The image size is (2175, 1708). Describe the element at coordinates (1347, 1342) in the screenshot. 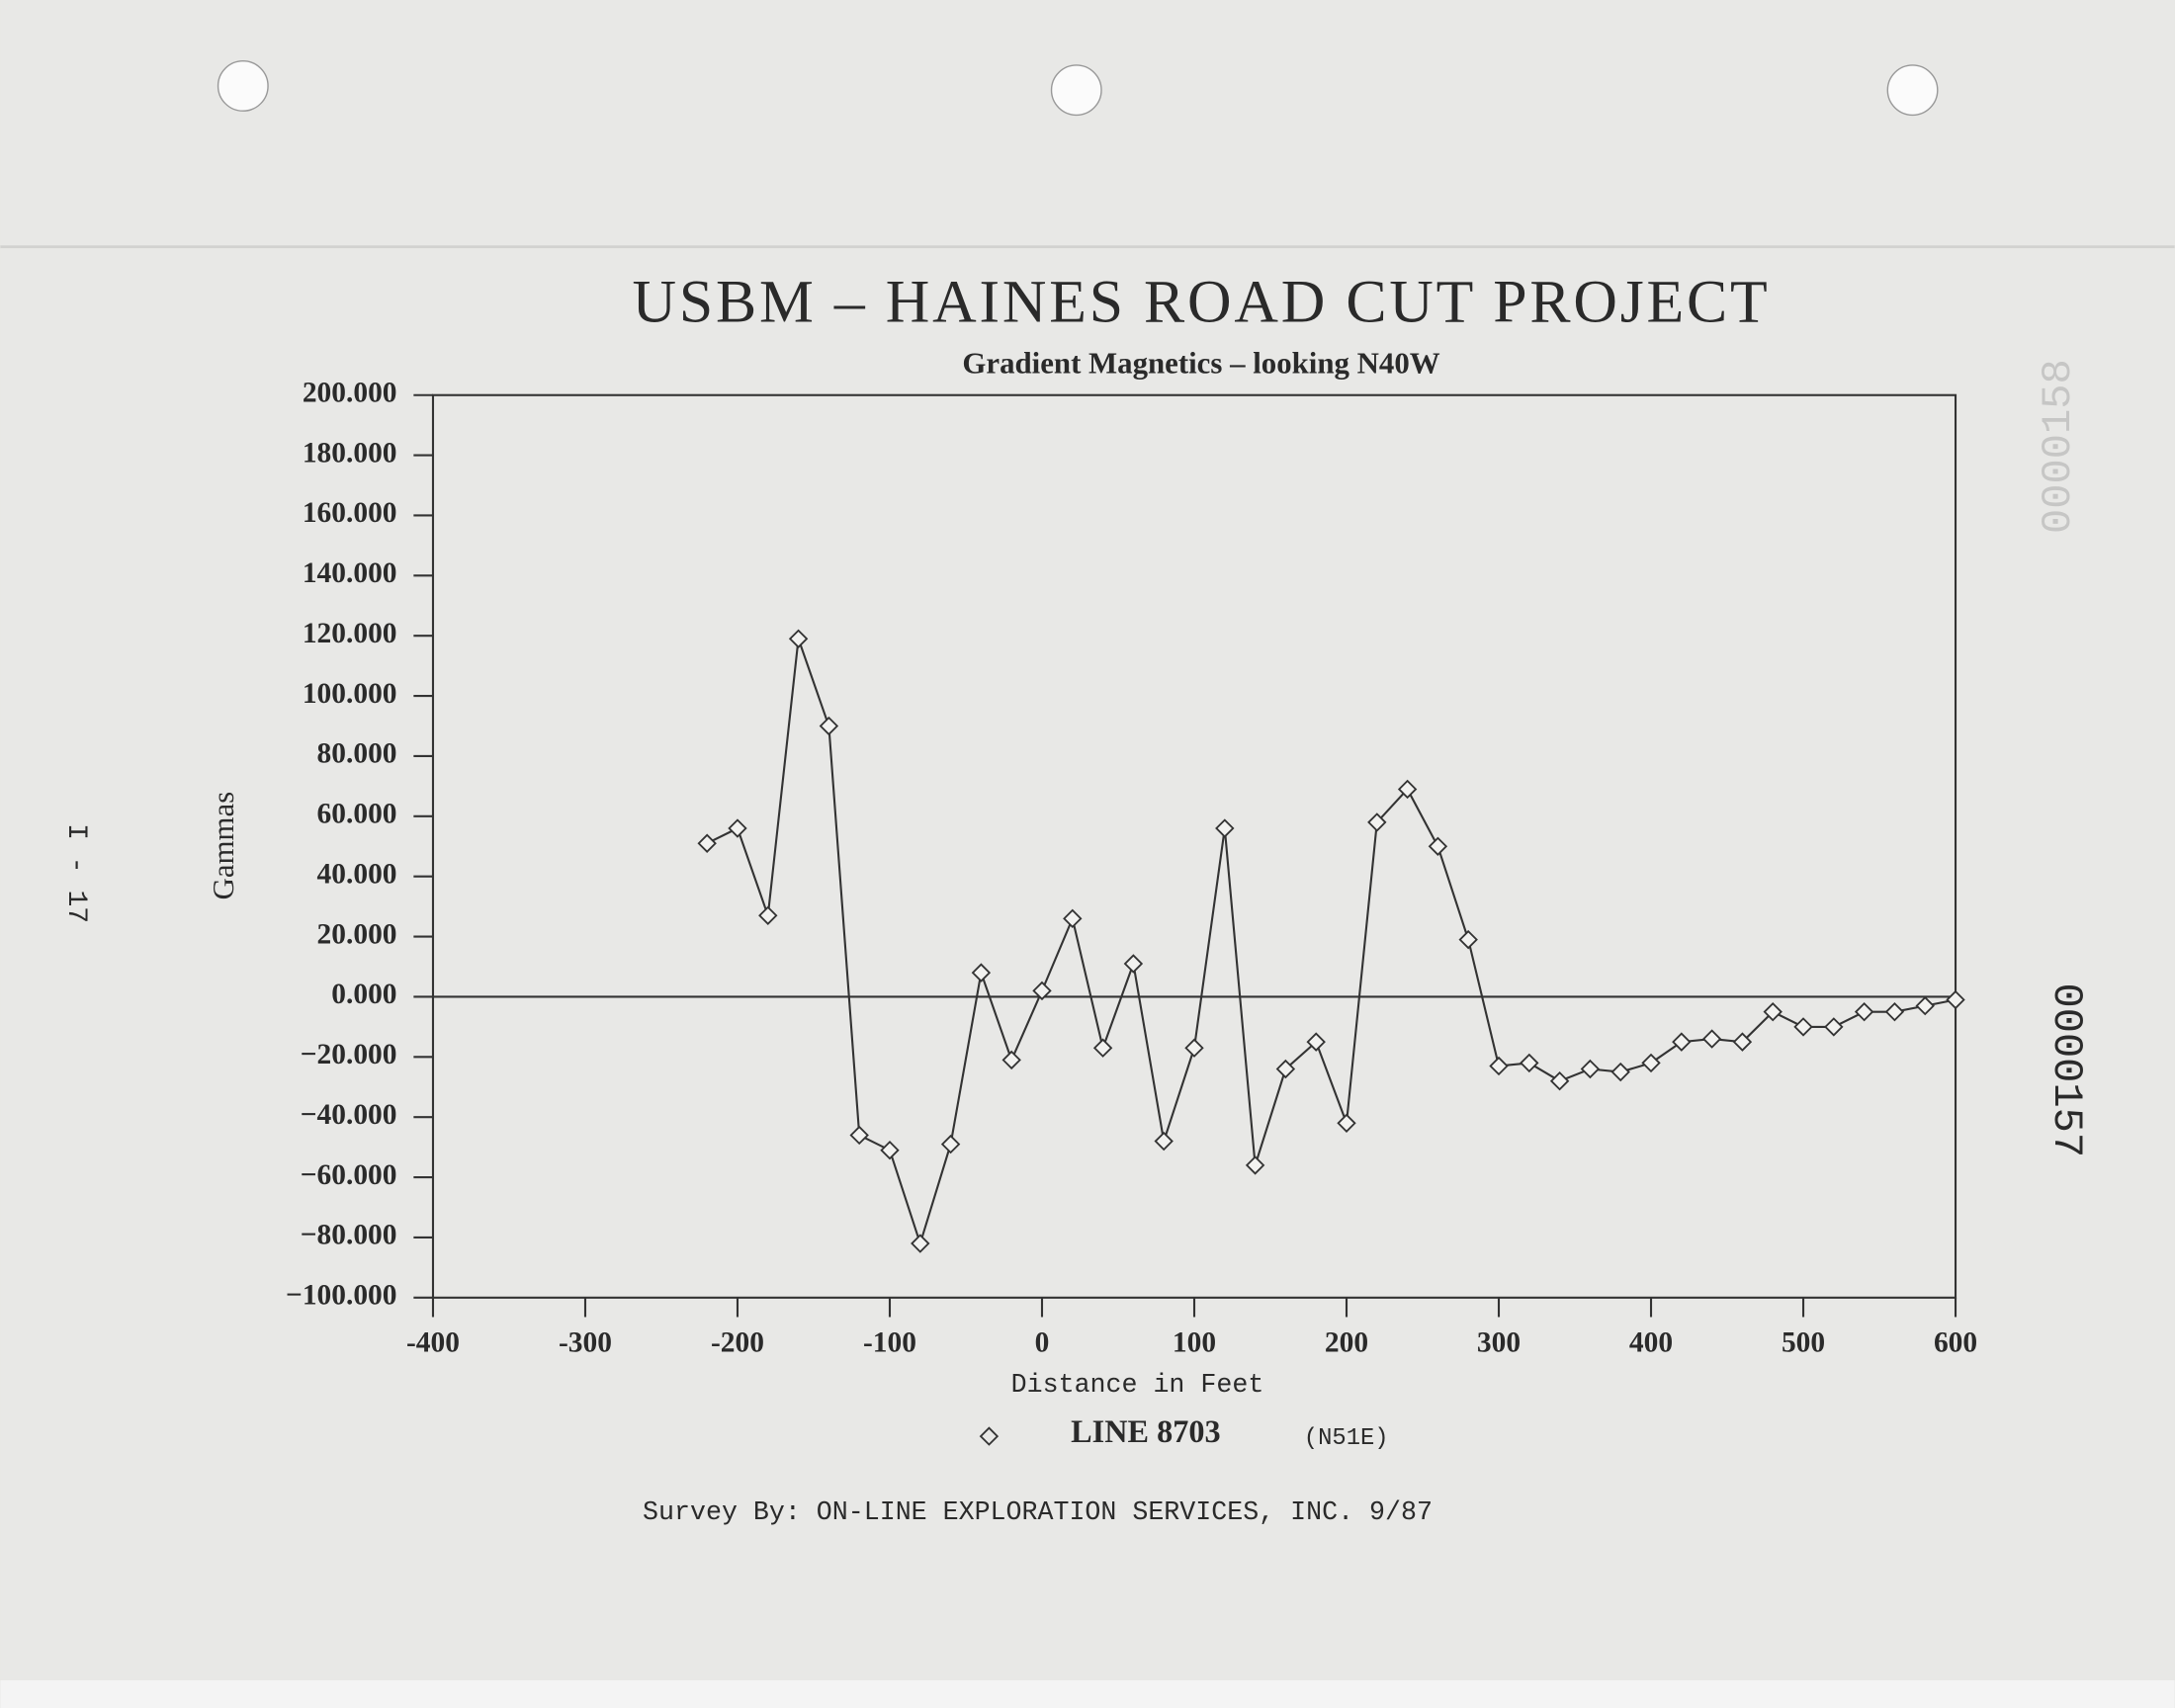

I see `x-tick-label: 200` at that location.